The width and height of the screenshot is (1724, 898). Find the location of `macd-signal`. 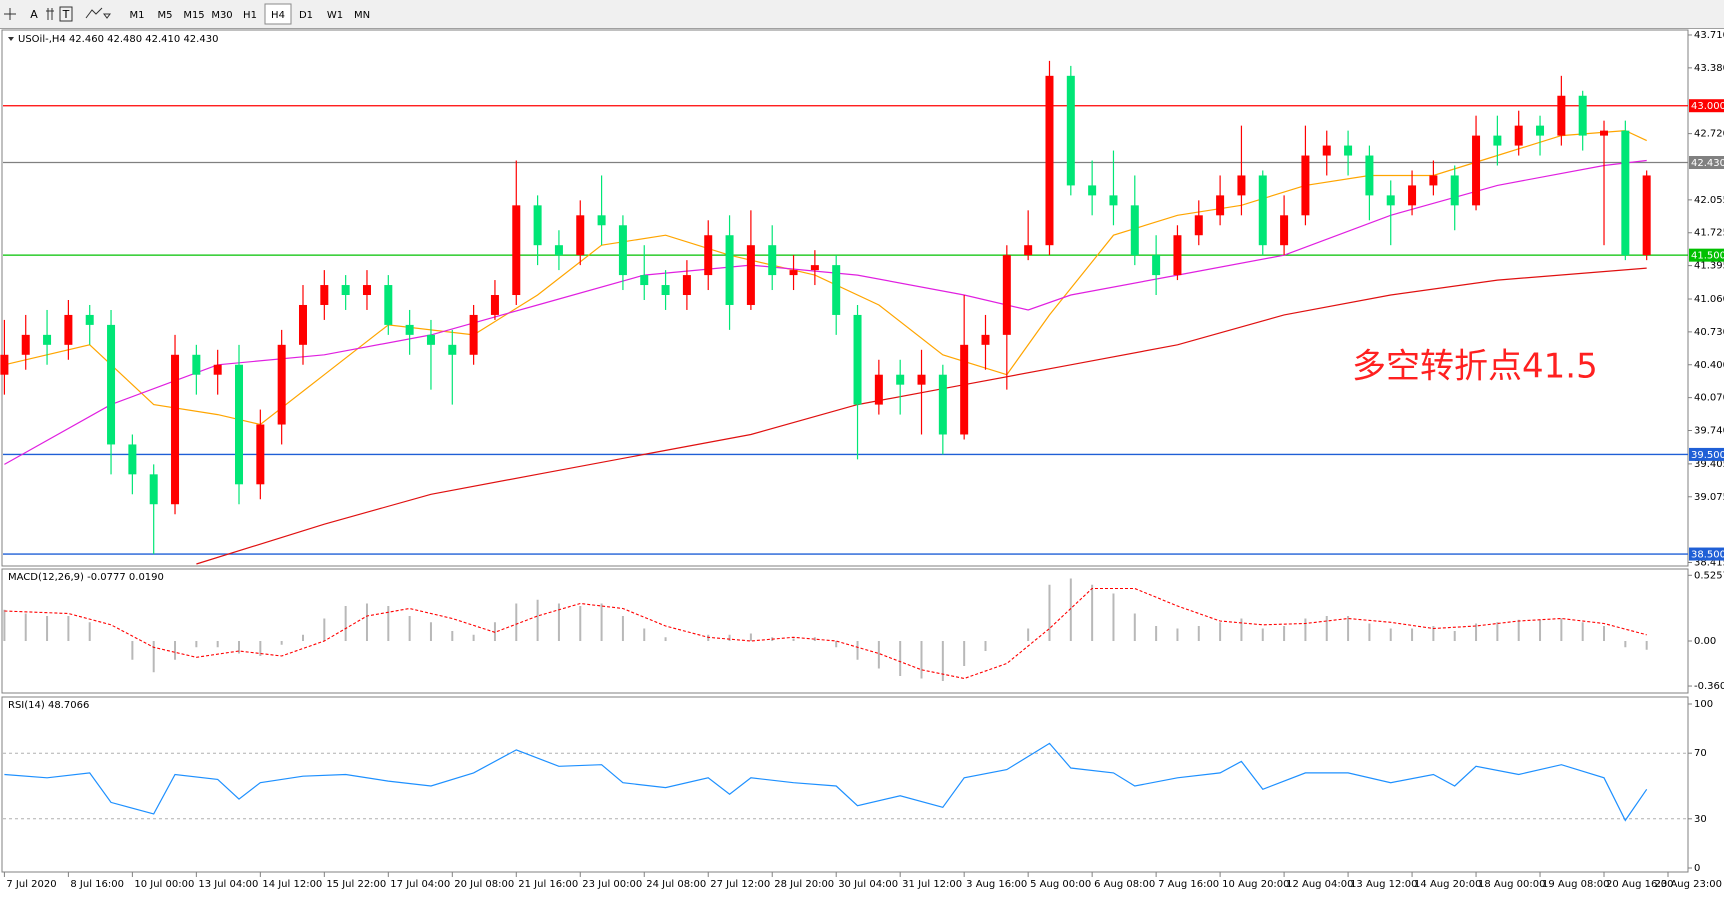

macd-signal is located at coordinates (825, 633).